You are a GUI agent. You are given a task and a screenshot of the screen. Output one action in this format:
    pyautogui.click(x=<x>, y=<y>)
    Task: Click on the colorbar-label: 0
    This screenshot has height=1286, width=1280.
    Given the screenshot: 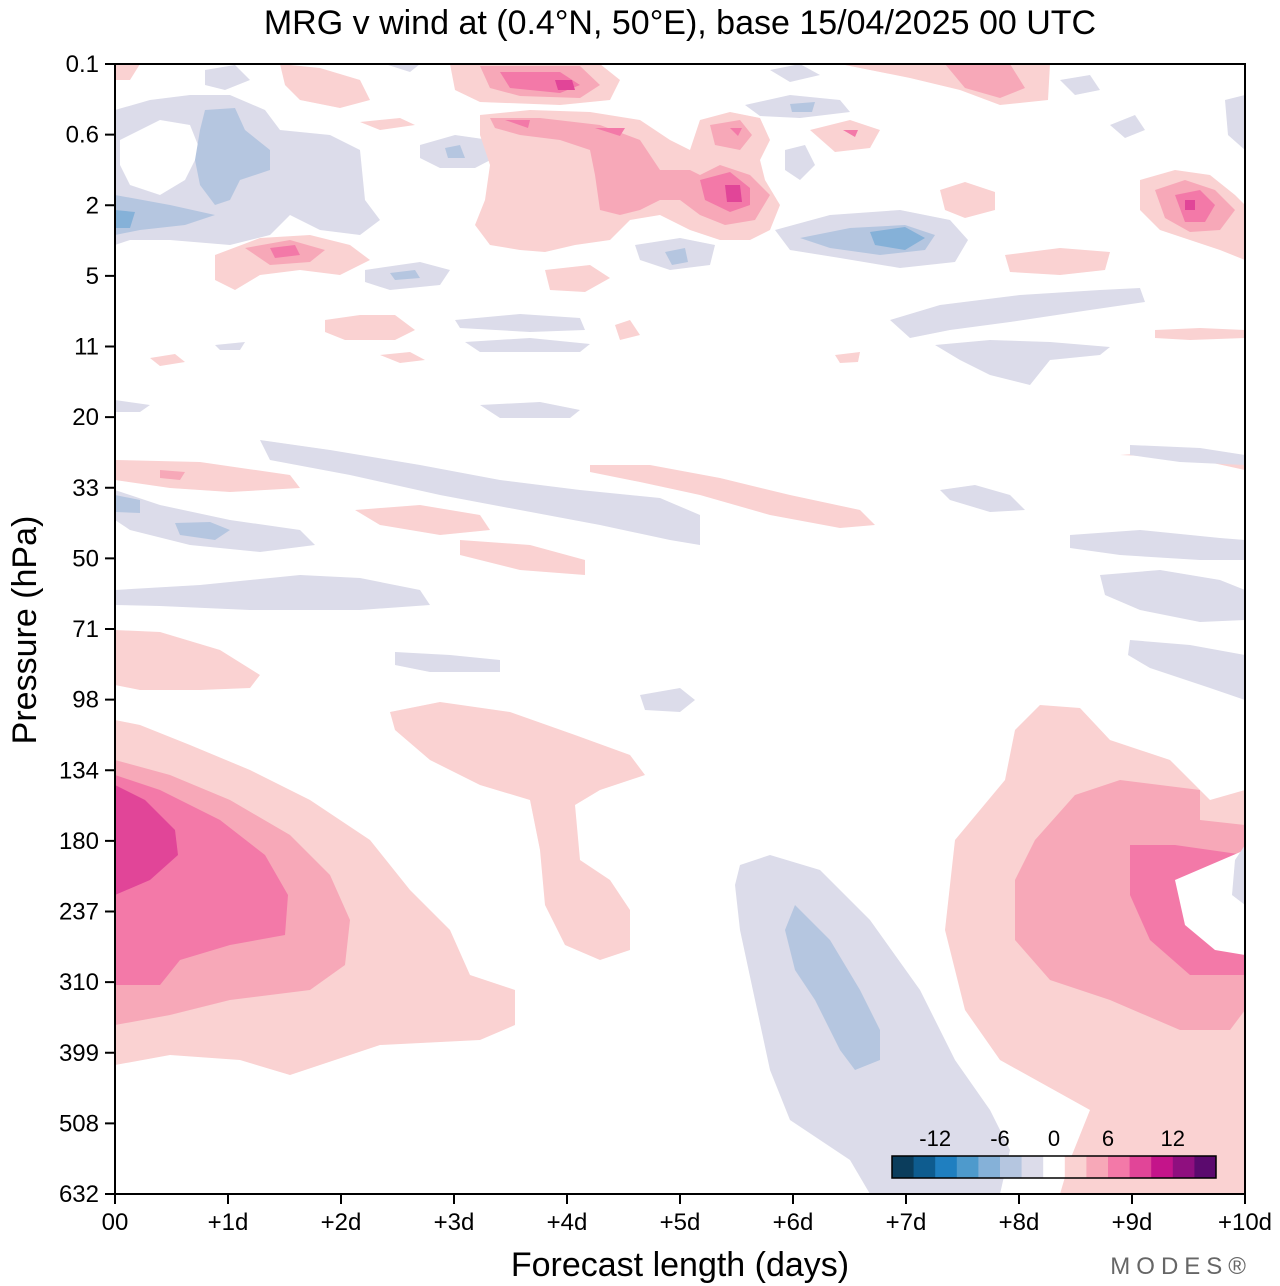 What is the action you would take?
    pyautogui.click(x=1054, y=1138)
    